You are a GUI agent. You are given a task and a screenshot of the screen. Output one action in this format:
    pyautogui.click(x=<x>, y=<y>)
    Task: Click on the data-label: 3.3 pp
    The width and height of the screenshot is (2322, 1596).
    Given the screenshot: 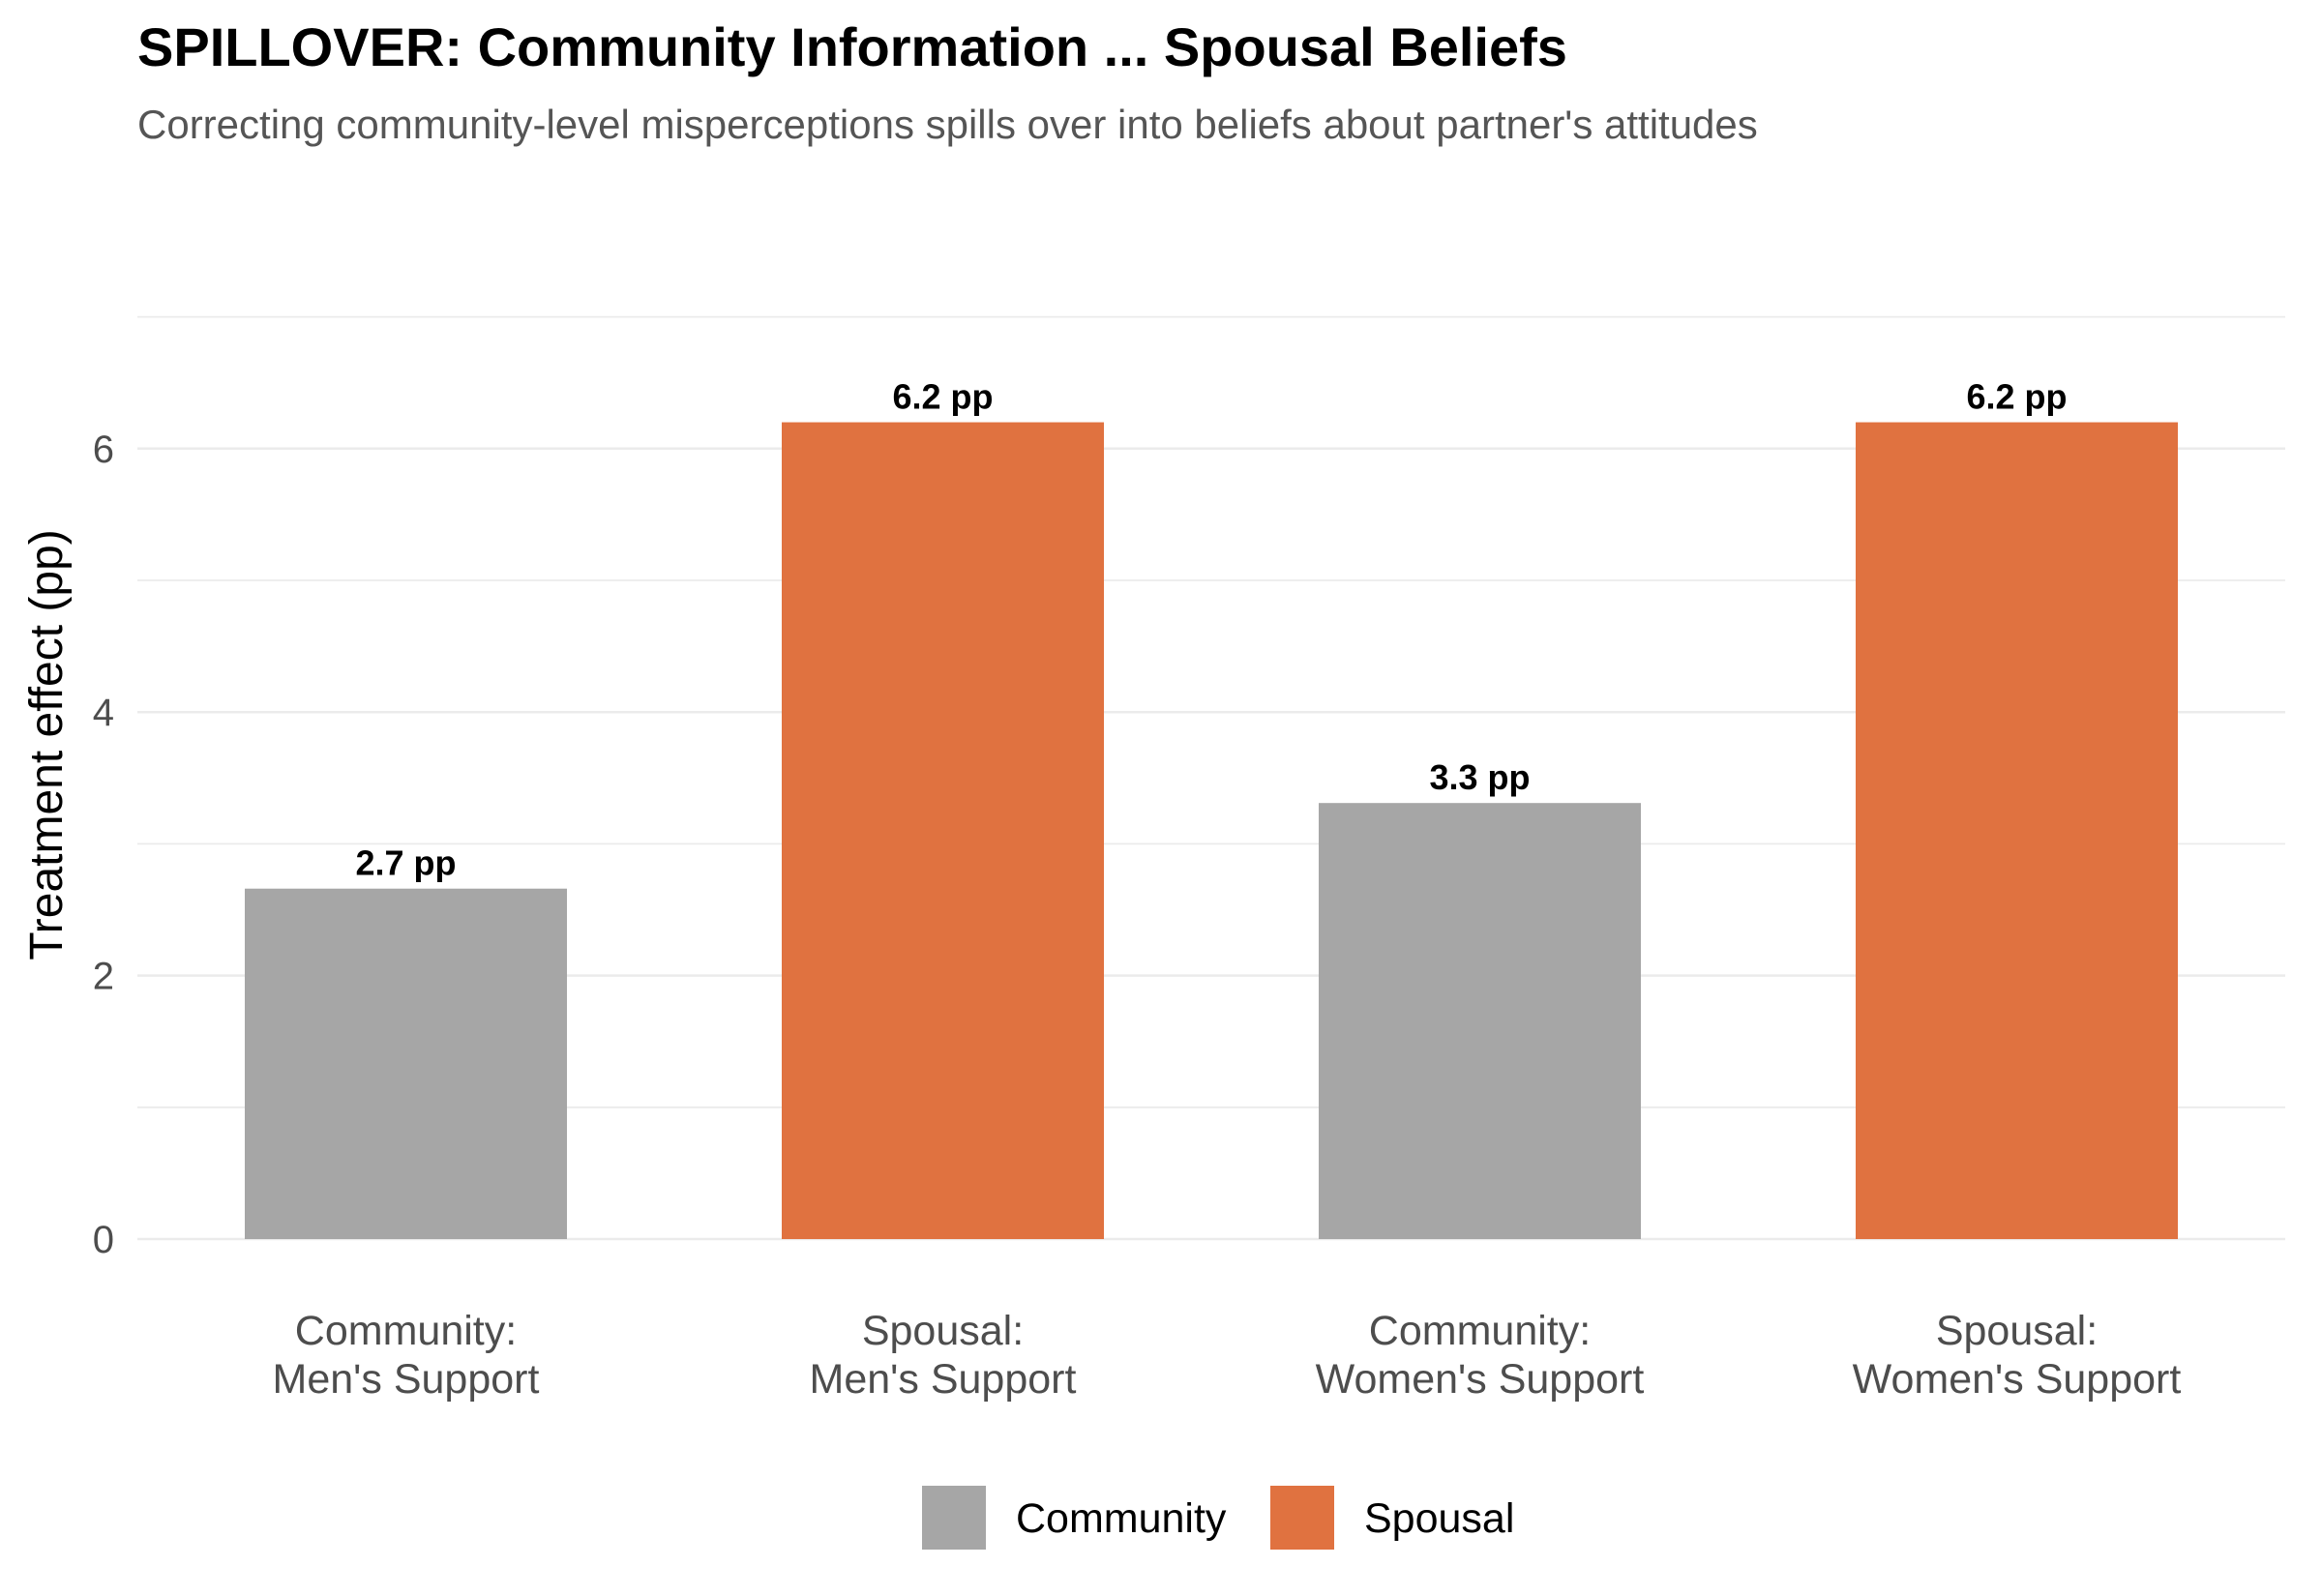 What is the action you would take?
    pyautogui.click(x=1479, y=777)
    